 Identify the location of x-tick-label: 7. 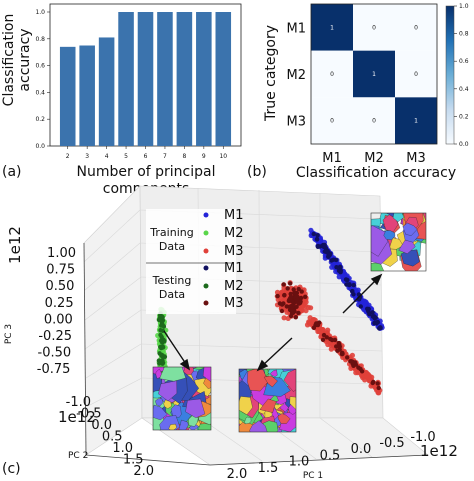
(165, 156).